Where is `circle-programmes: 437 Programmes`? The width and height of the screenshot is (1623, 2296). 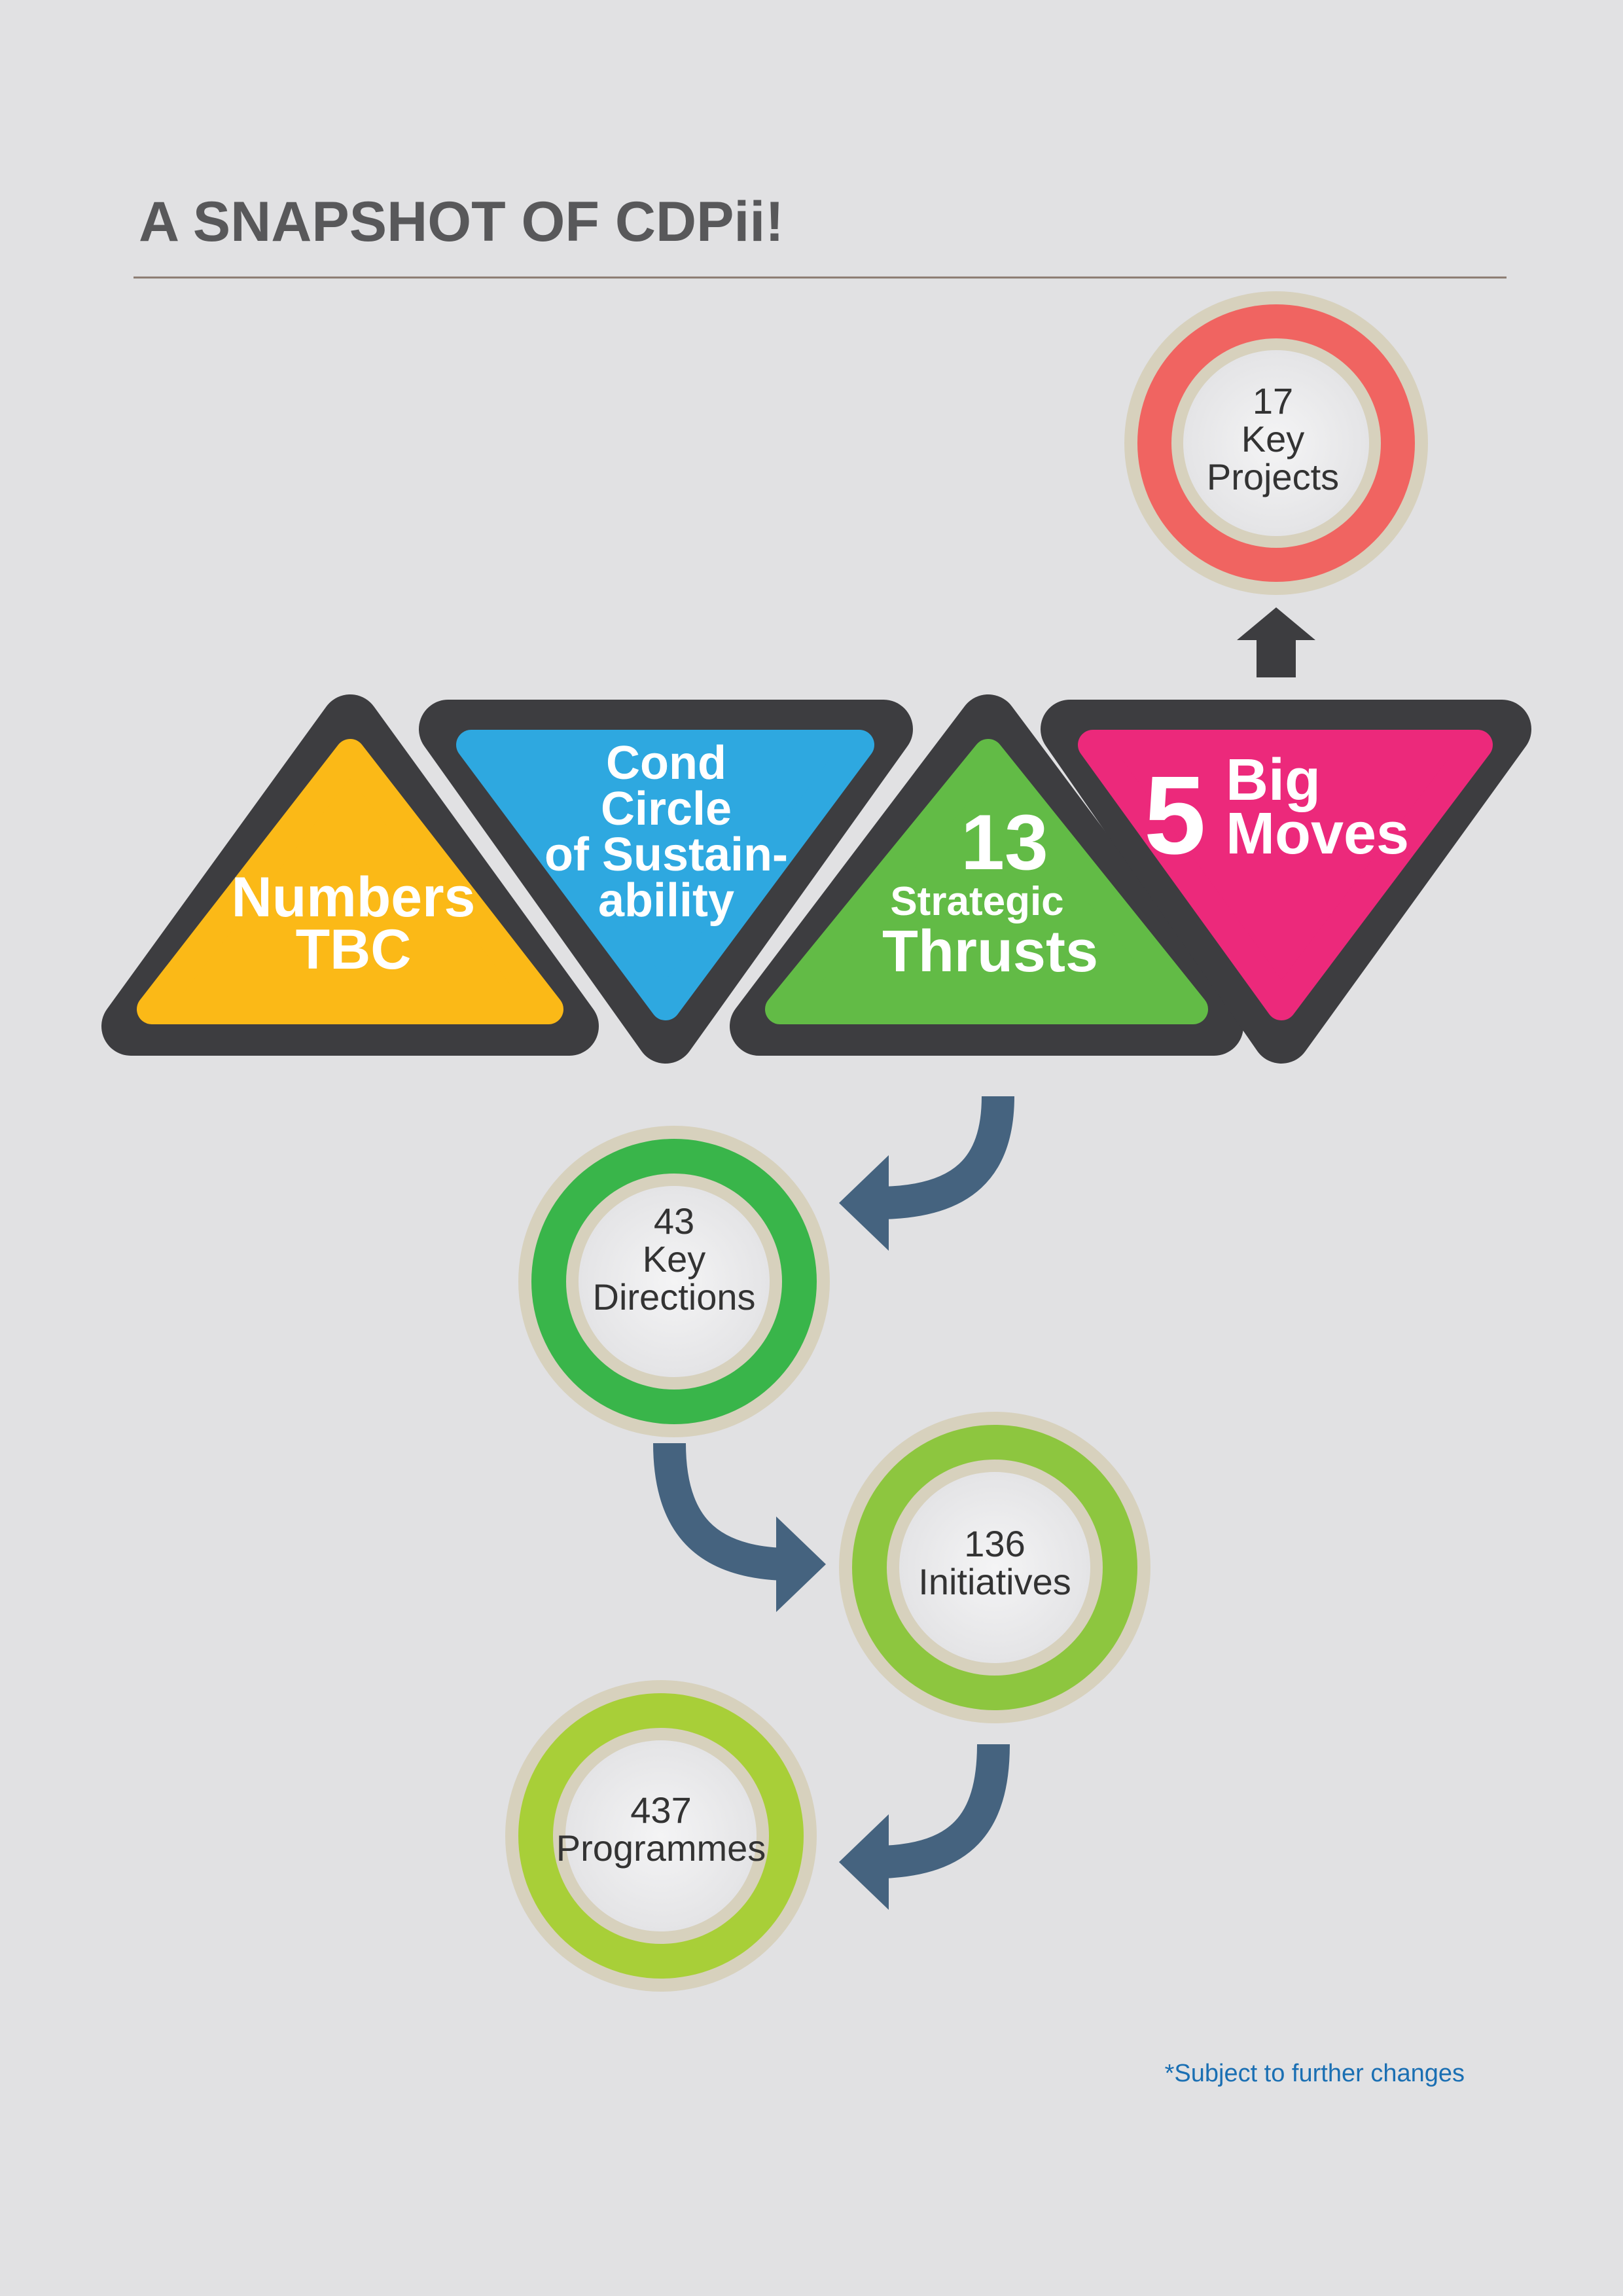
circle-programmes: 437 Programmes is located at coordinates (661, 1836).